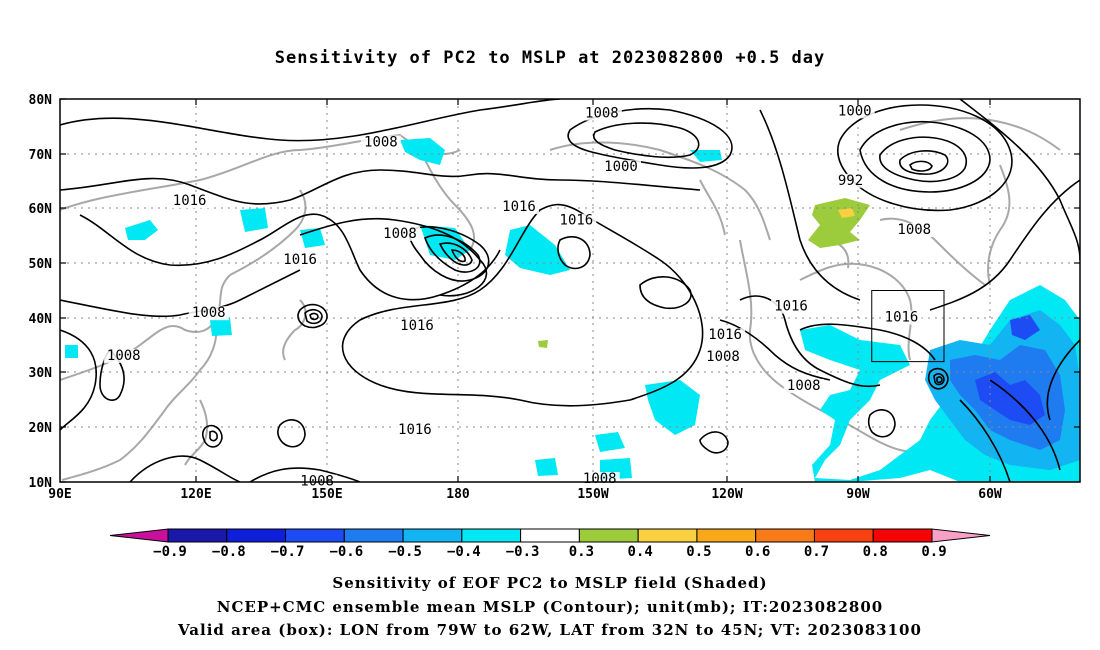 Image resolution: width=1100 pixels, height=650 pixels. Describe the element at coordinates (875, 552) in the screenshot. I see `colorbar-label: 0.8` at that location.